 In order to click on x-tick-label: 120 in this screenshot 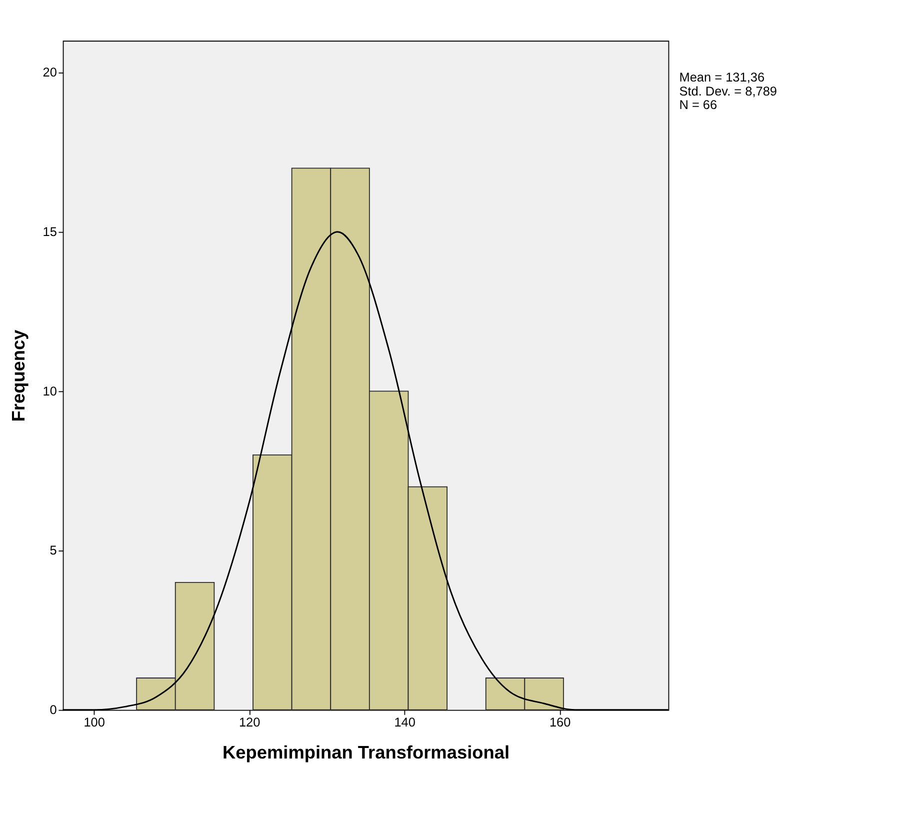, I will do `click(249, 722)`.